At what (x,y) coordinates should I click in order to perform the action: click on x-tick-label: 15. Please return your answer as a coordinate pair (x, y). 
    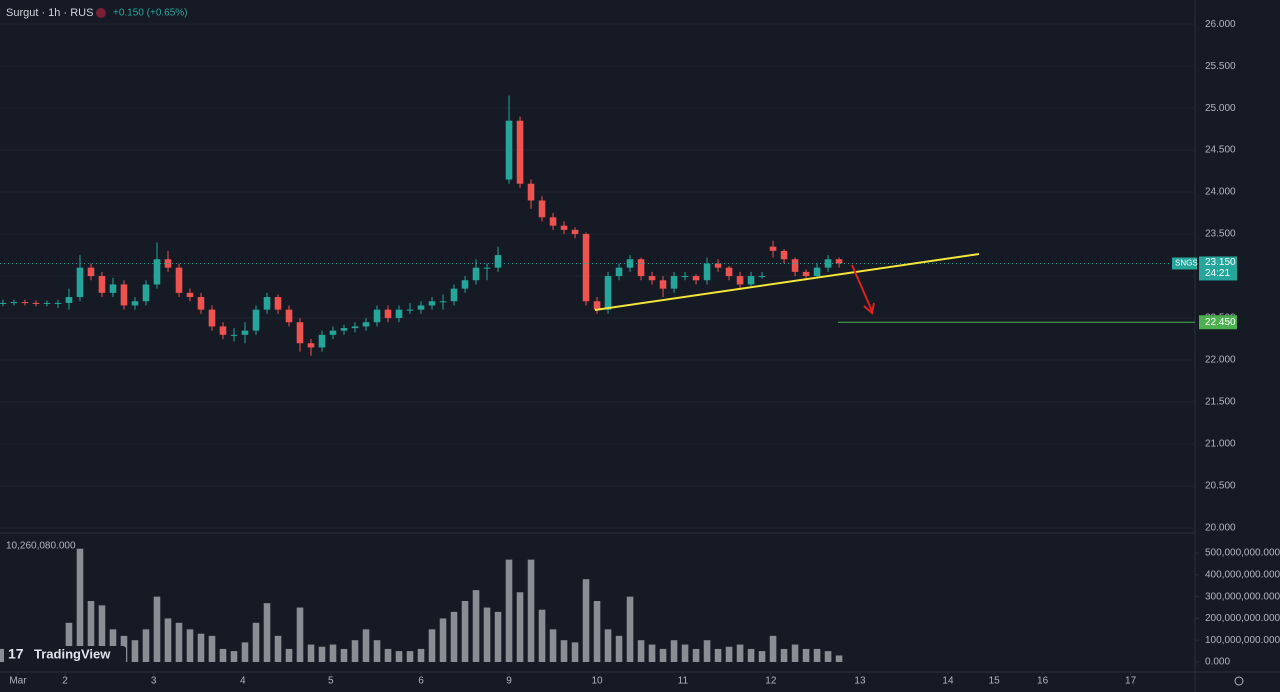
    Looking at the image, I should click on (995, 681).